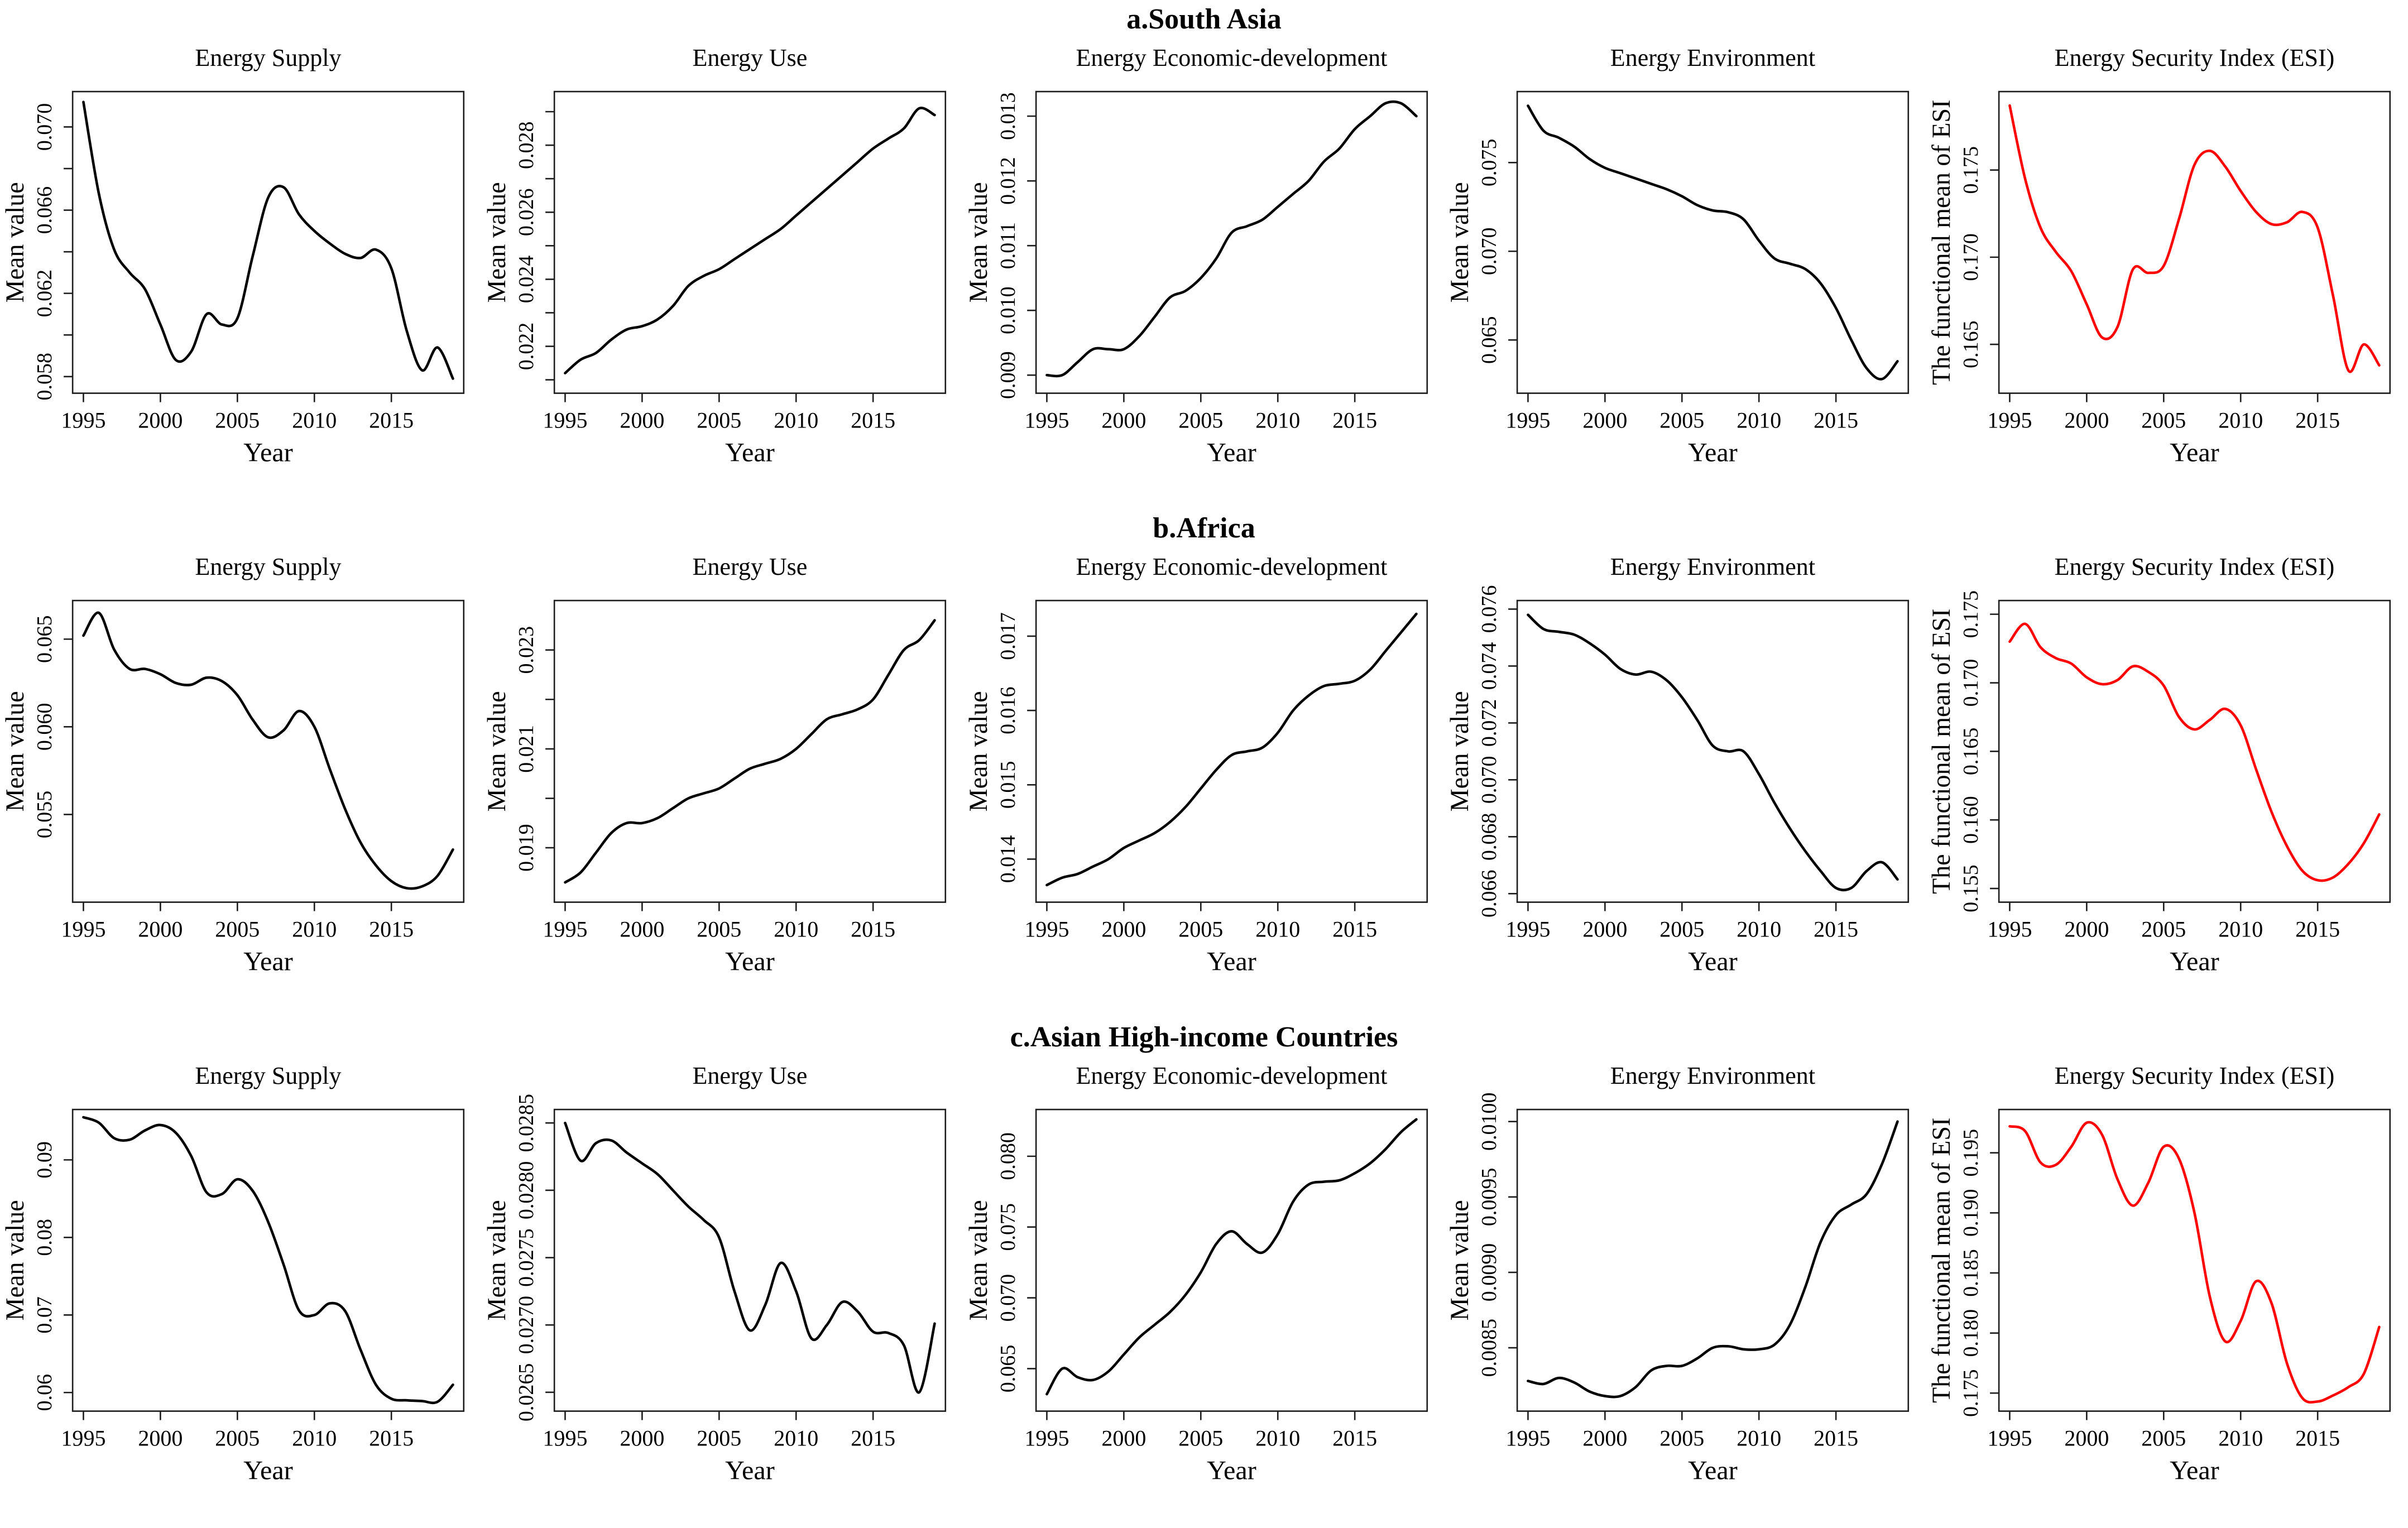  I want to click on svg-text: 0.185, so click(1971, 1273).